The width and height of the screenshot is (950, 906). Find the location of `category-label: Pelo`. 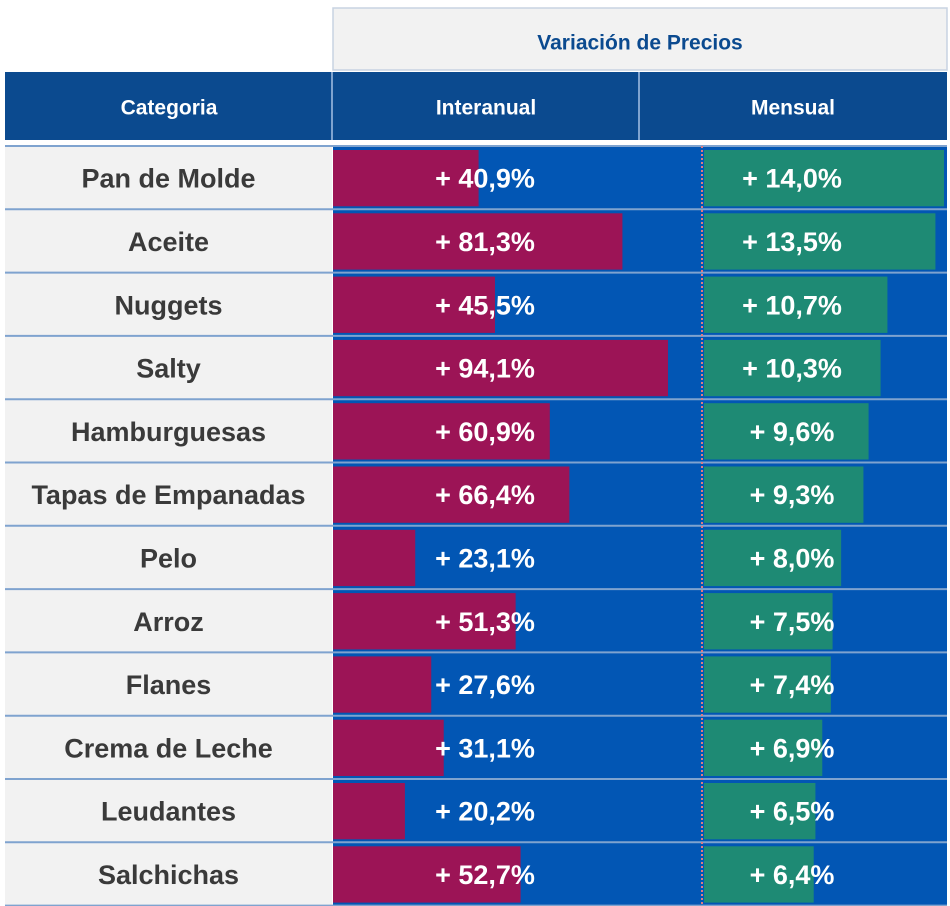

category-label: Pelo is located at coordinates (168, 558).